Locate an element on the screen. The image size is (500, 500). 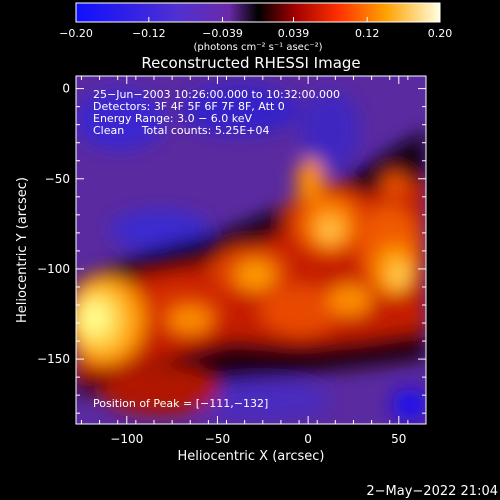
colorbar-tick-label: 0.039 is located at coordinates (294, 33).